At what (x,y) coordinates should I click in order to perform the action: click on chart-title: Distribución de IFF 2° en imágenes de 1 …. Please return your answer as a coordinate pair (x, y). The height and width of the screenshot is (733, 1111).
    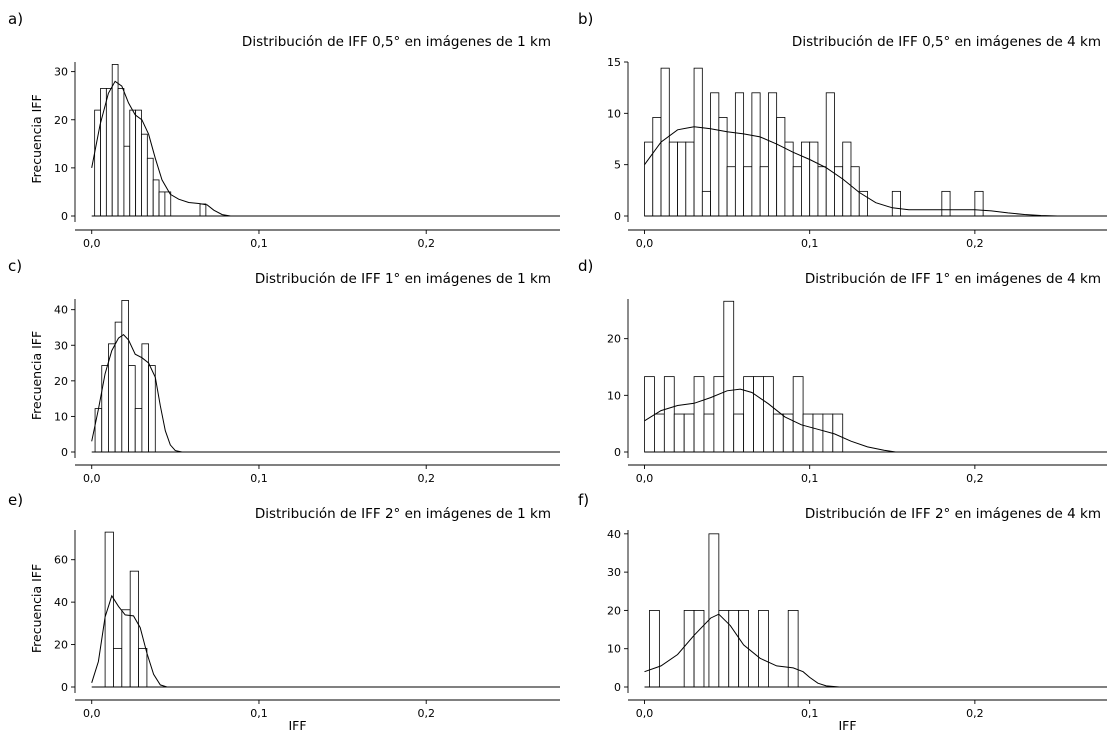
    Looking at the image, I should click on (403, 514).